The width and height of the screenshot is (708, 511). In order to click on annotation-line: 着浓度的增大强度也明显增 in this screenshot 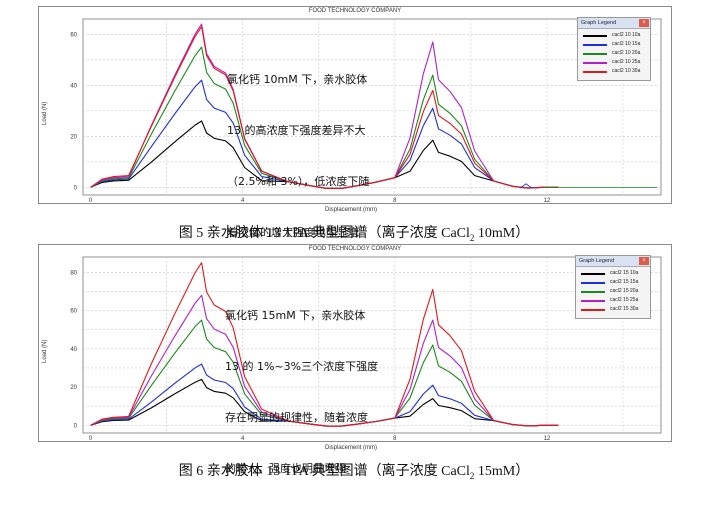, I will do `click(293, 232)`.